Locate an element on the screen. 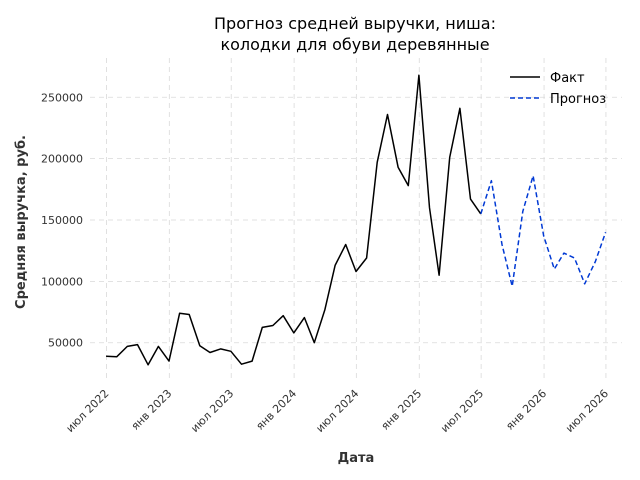 This screenshot has width=640, height=480. legend: Факт Прогноз is located at coordinates (558, 89).